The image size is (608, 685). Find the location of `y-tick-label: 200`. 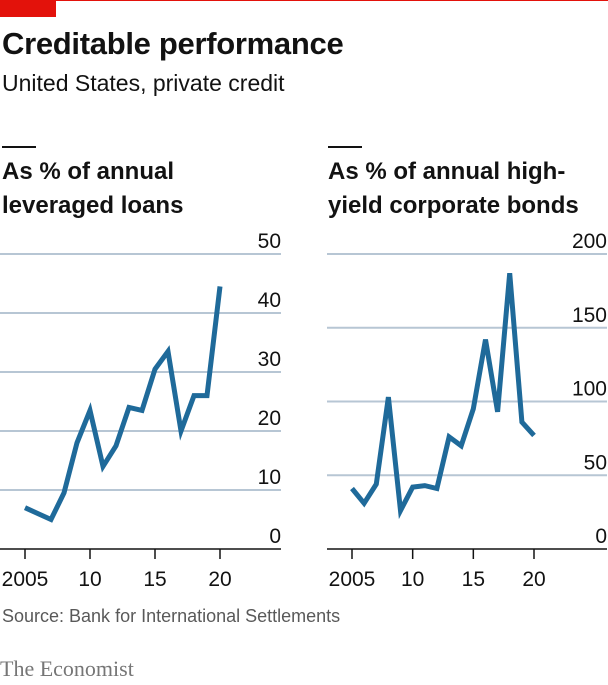

y-tick-label: 200 is located at coordinates (589, 241).